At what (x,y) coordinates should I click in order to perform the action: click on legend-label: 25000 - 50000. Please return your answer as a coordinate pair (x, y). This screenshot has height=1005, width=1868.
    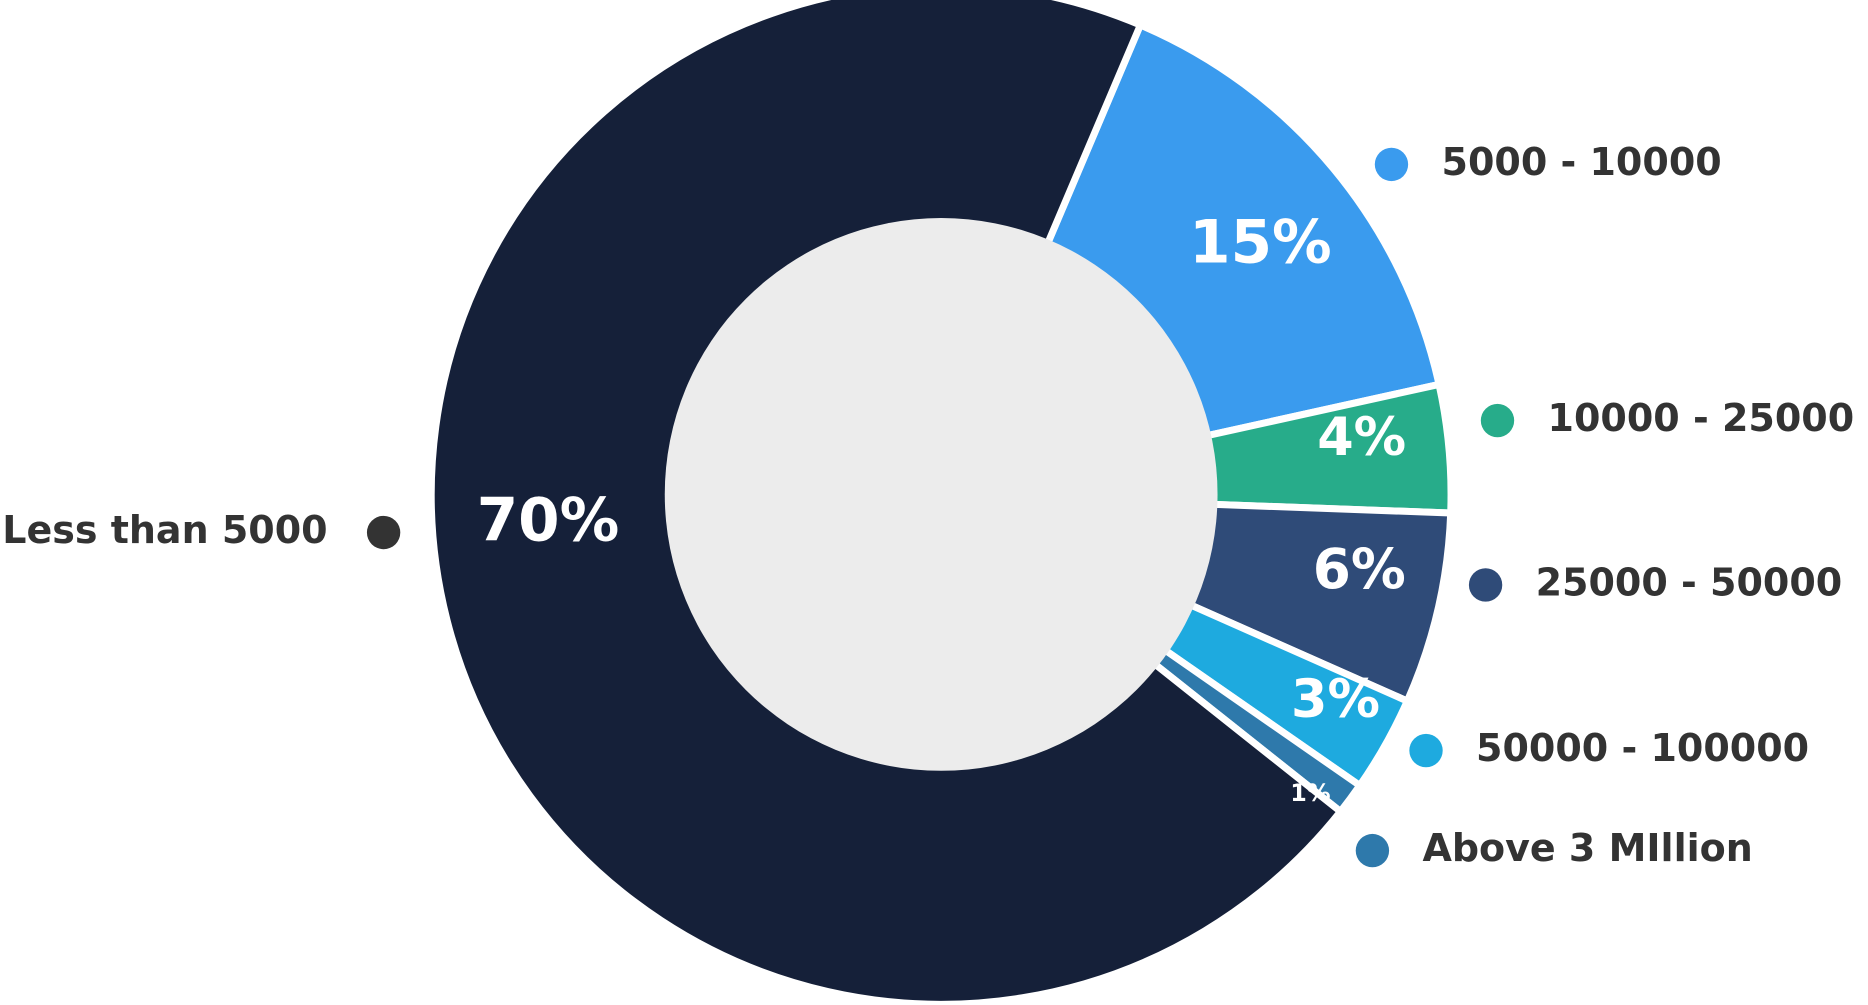
    Looking at the image, I should click on (1689, 582).